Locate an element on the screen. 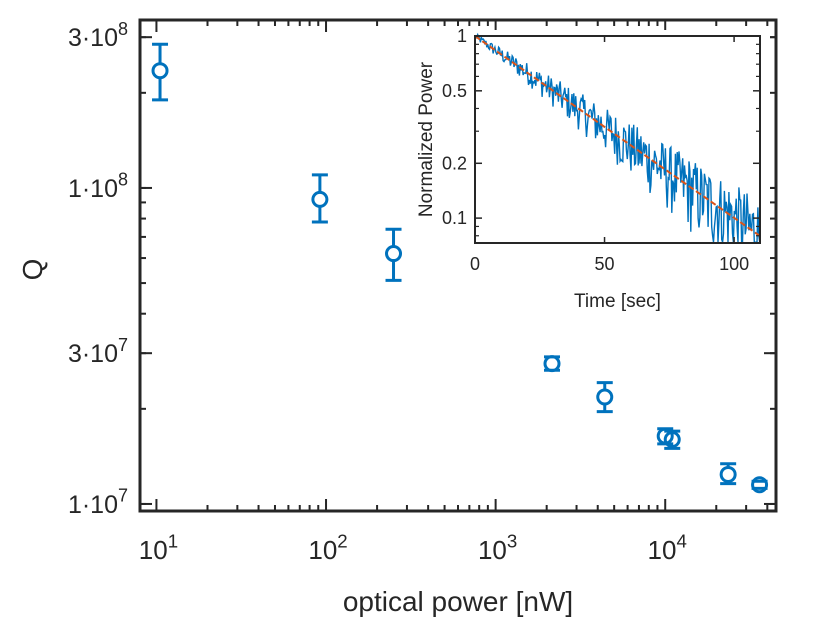  inset-y-axis-title: Normalized Power is located at coordinates (426, 139).